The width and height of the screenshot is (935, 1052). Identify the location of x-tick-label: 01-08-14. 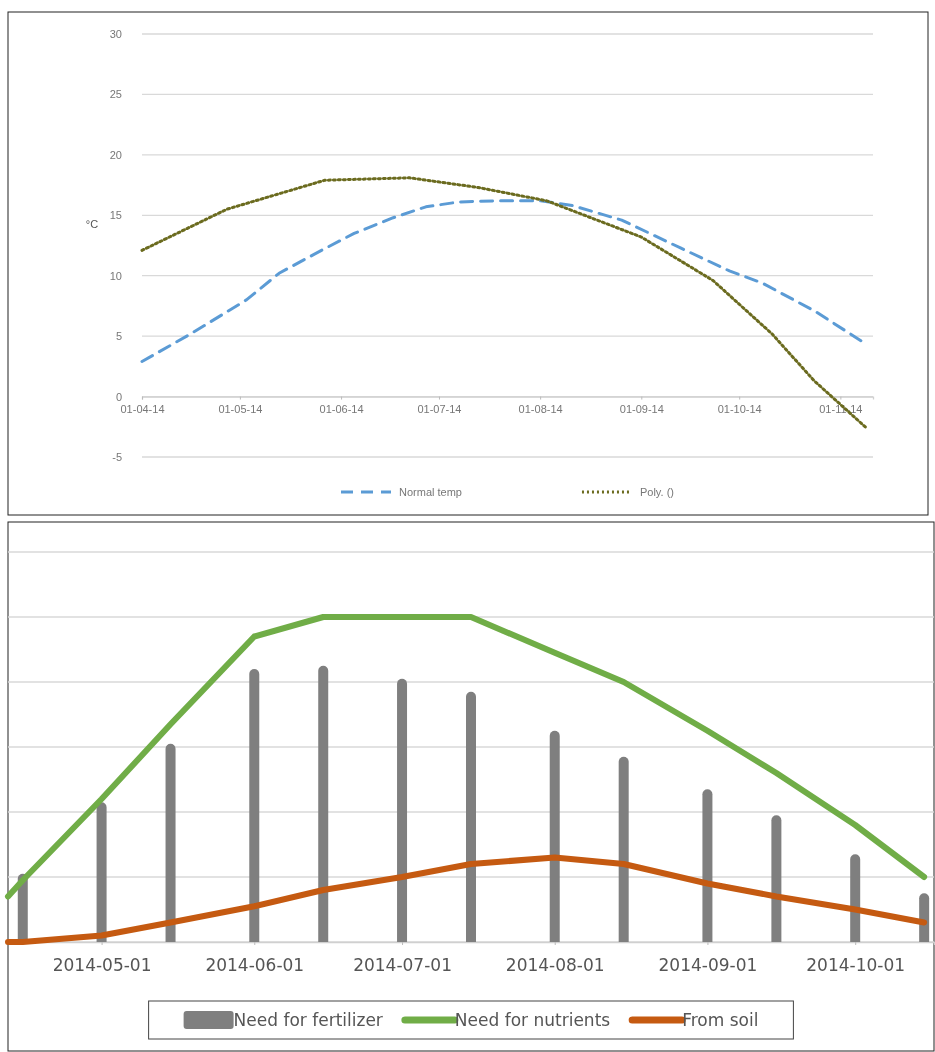
(540, 409).